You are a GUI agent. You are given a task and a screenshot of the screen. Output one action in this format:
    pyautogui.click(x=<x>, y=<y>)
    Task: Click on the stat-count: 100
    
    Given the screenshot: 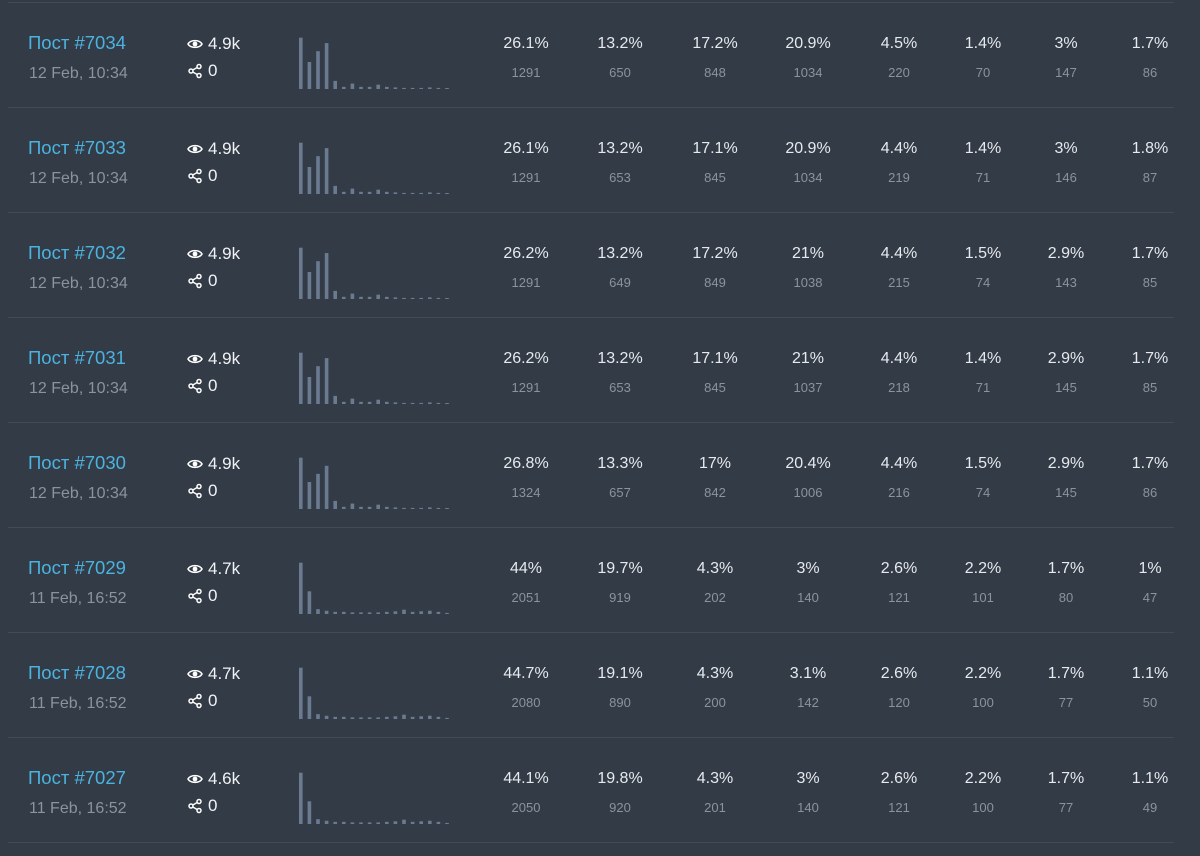 What is the action you would take?
    pyautogui.click(x=983, y=702)
    